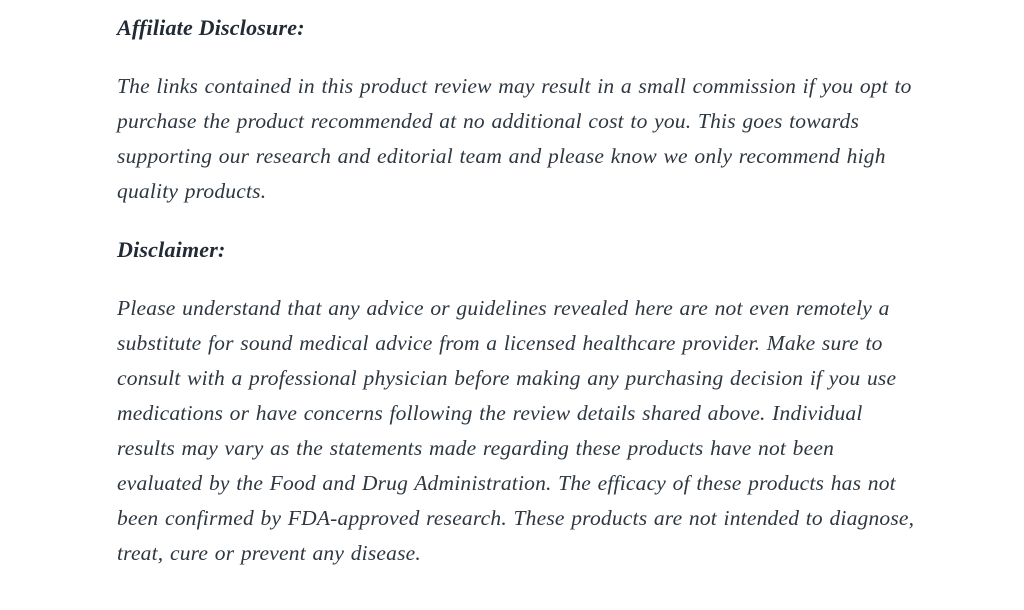 The height and width of the screenshot is (610, 1024). Describe the element at coordinates (211, 27) in the screenshot. I see `affiliate-disclosure-heading: Affiliate Disclosure:` at that location.